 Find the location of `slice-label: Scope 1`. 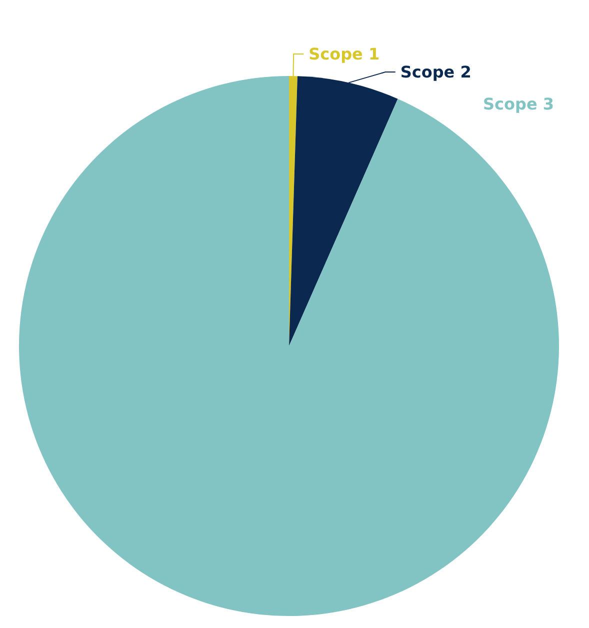

slice-label: Scope 1 is located at coordinates (344, 54).